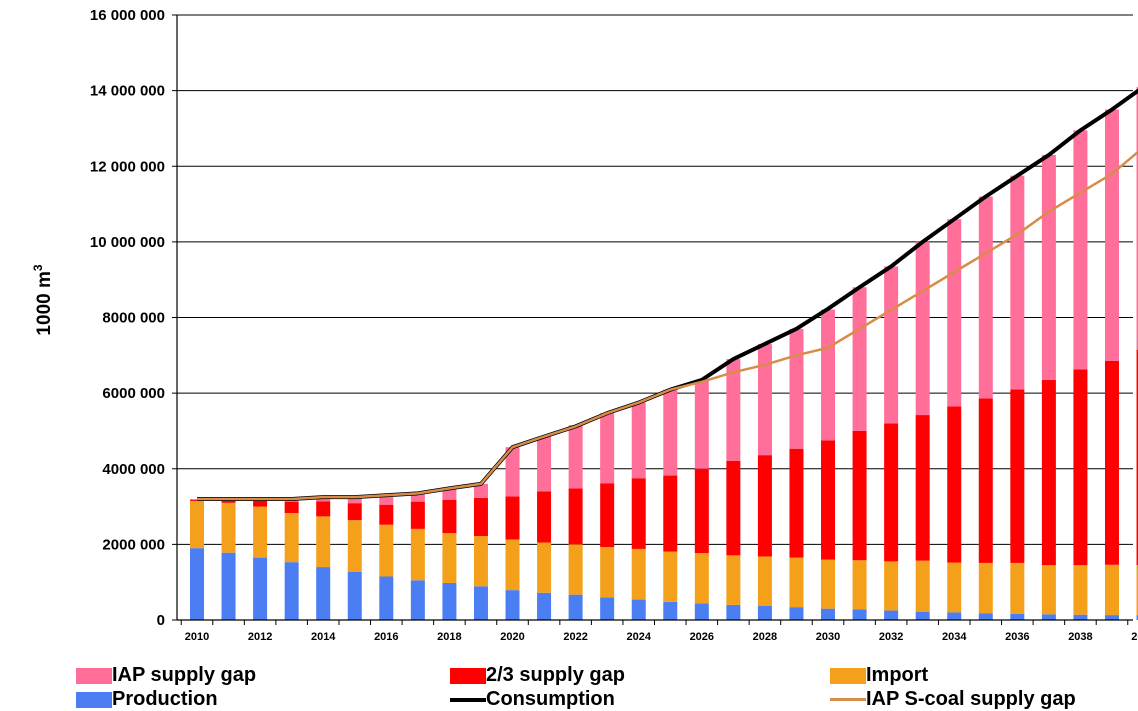  Describe the element at coordinates (859, 614) in the screenshot. I see `bar-production-2031` at that location.